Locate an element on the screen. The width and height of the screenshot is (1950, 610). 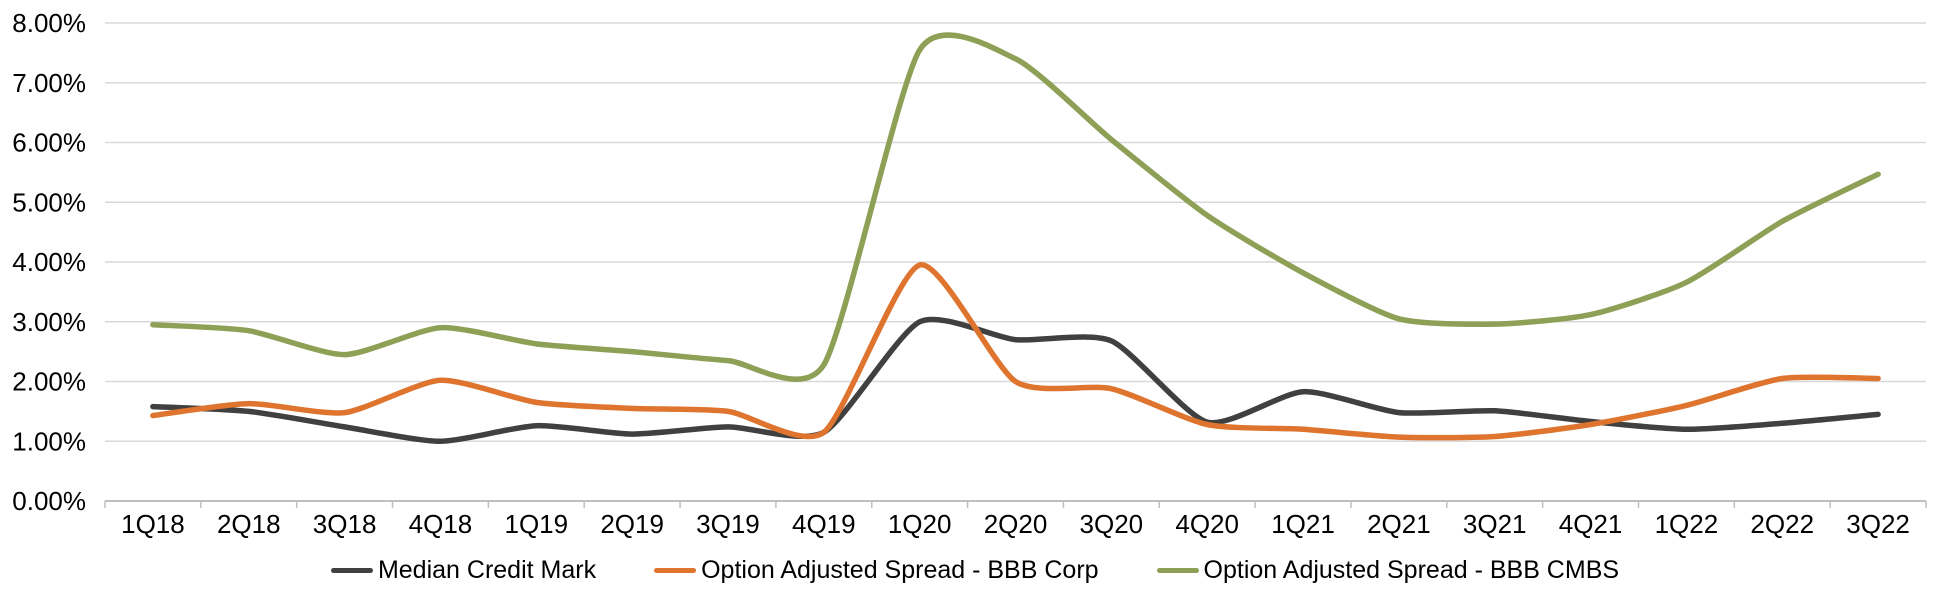
y-axis-label: 0.00% is located at coordinates (49, 501).